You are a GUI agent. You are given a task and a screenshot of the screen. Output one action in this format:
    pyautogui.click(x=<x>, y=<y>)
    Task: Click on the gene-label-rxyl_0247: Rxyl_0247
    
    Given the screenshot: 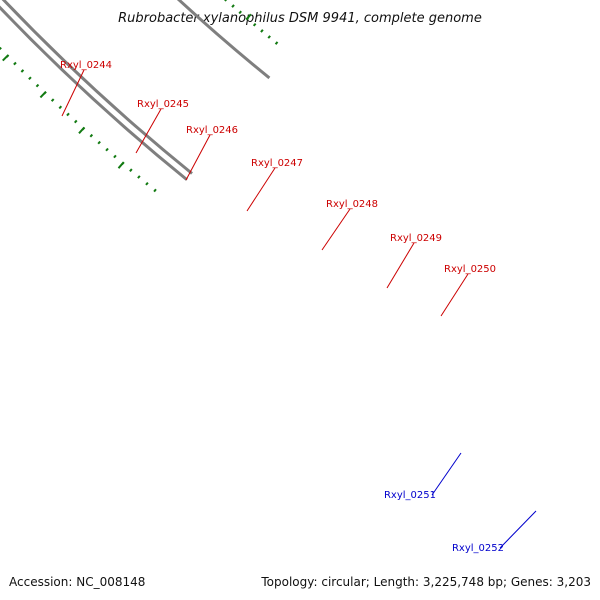 What is the action you would take?
    pyautogui.click(x=277, y=163)
    